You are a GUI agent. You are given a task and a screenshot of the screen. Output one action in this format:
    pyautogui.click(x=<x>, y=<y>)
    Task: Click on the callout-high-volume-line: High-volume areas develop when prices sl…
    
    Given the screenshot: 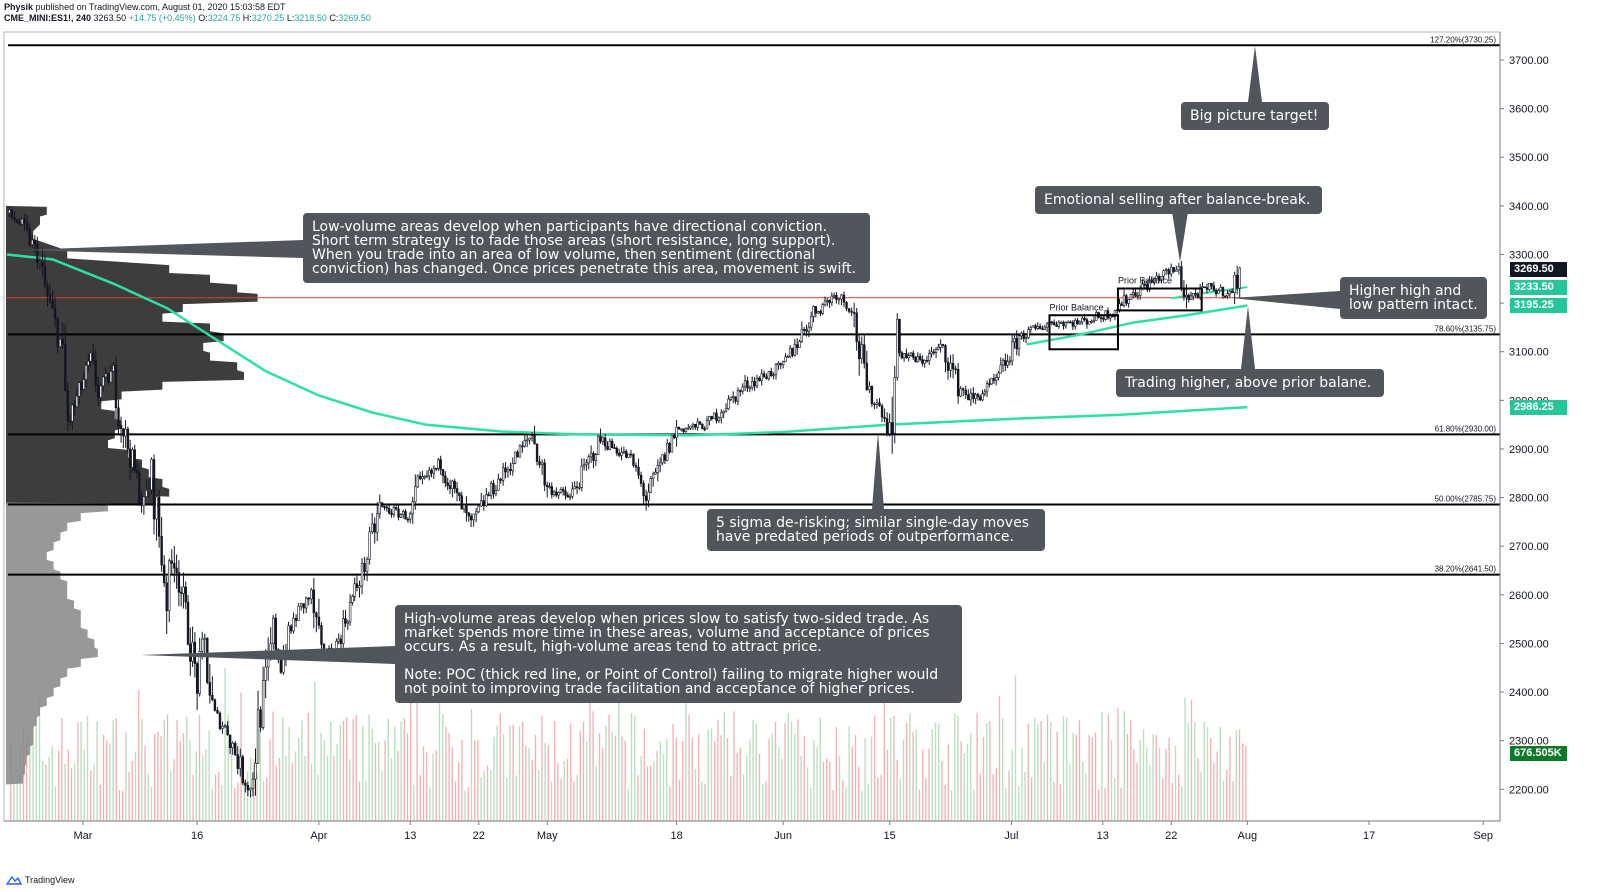 What is the action you would take?
    pyautogui.click(x=667, y=619)
    